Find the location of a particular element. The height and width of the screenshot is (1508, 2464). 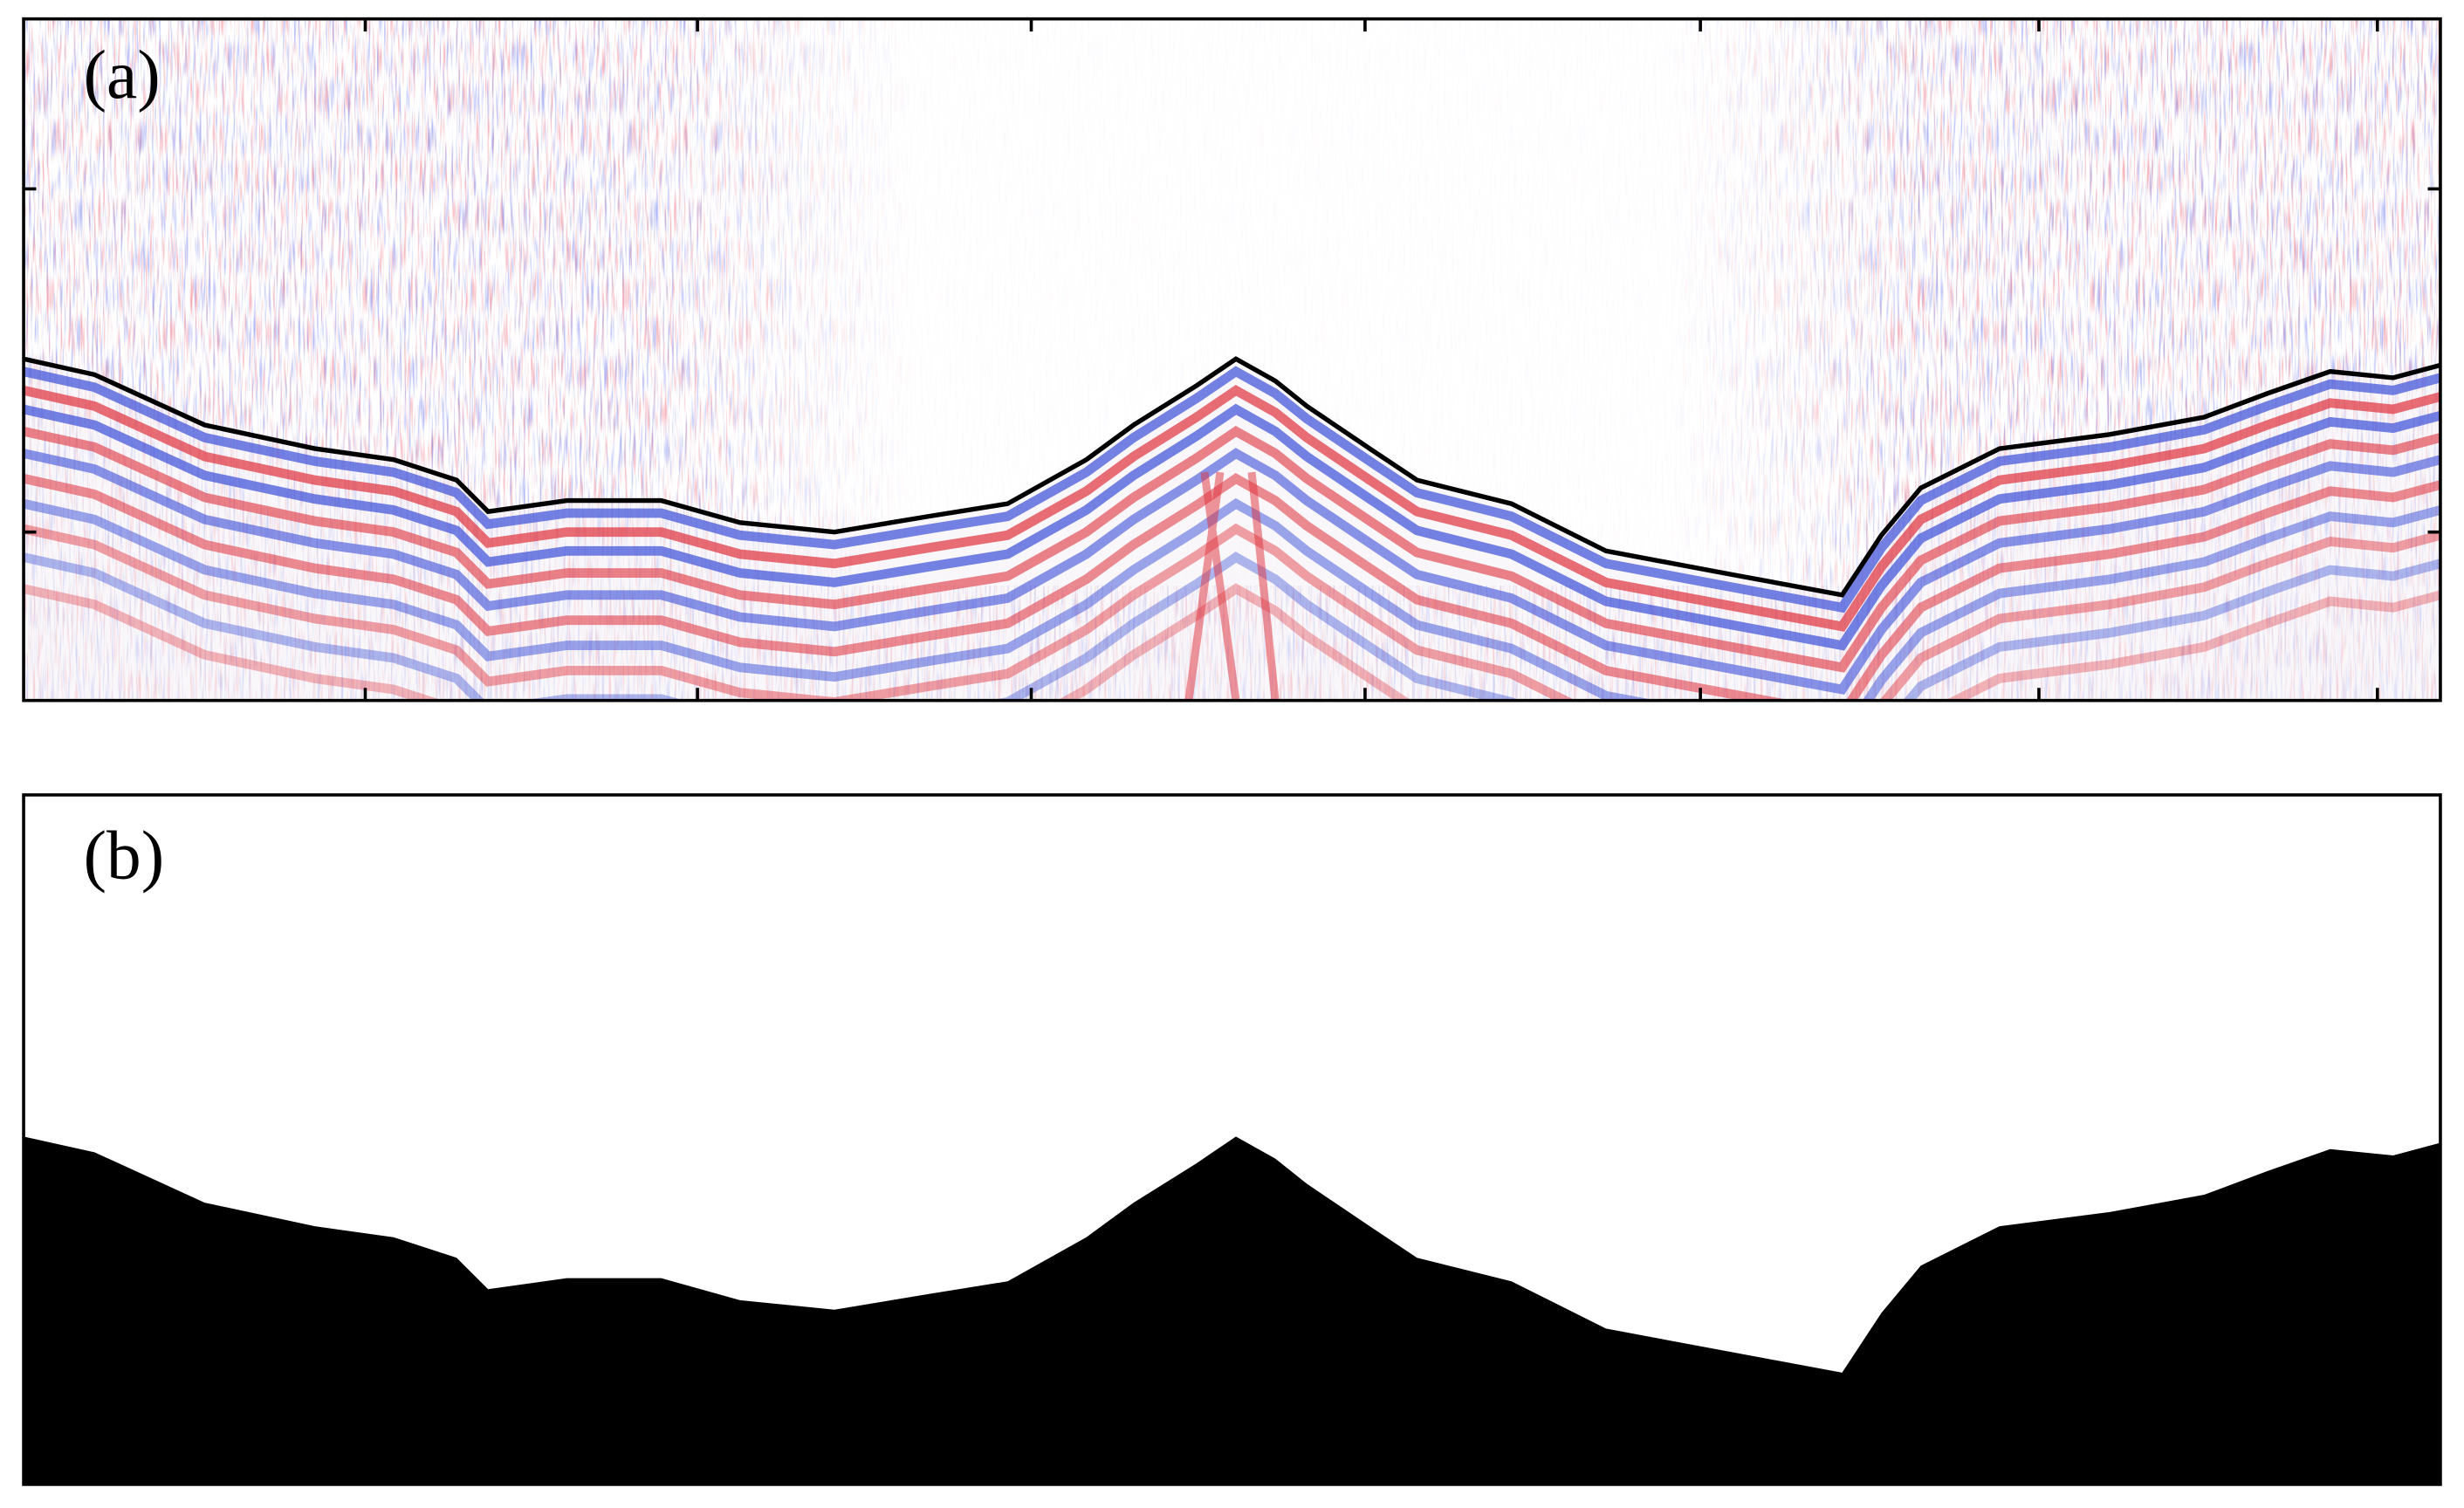

panel-label: (b) is located at coordinates (124, 856).